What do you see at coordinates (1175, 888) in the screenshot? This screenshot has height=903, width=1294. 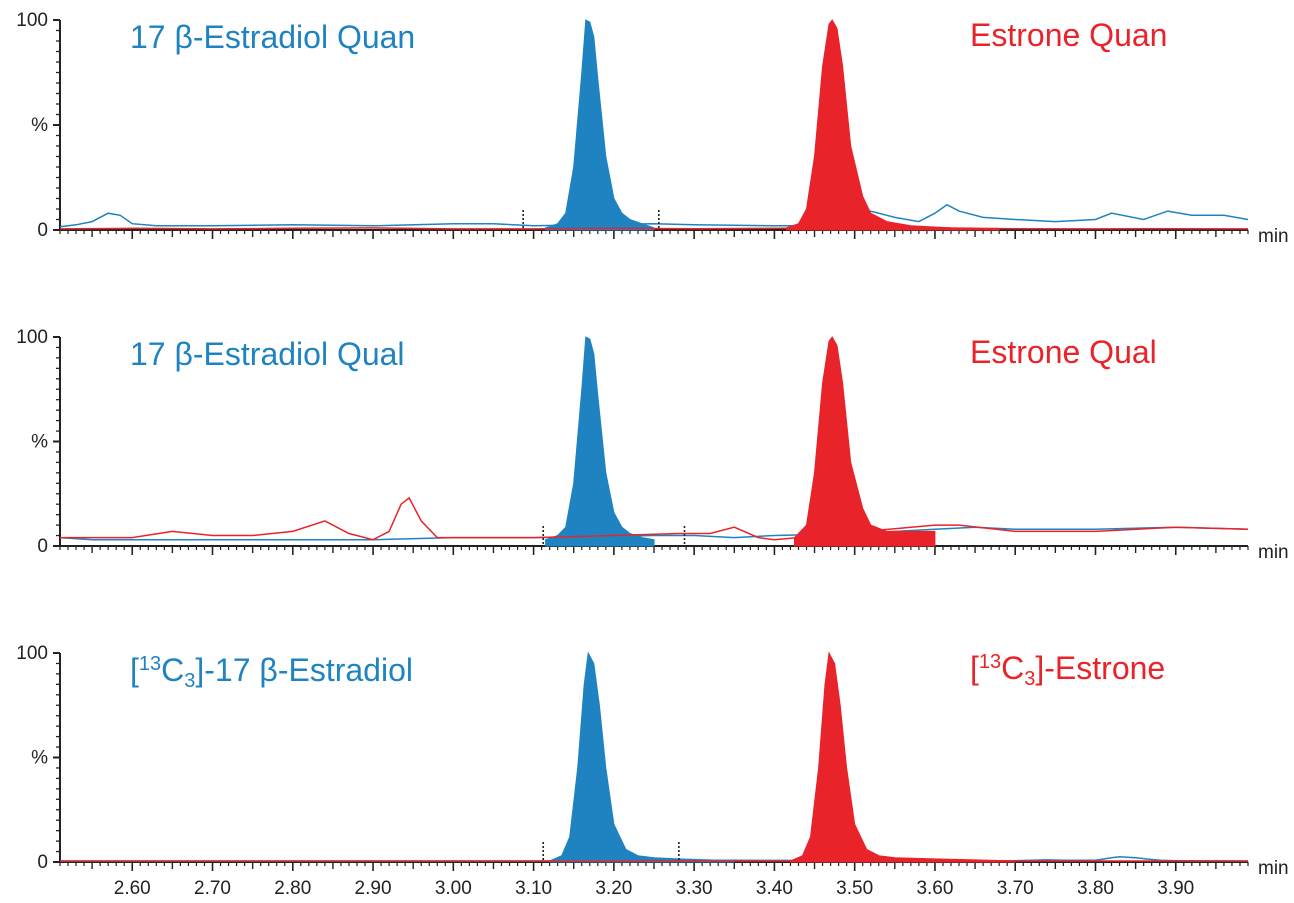 I see `x-tick-label: 3.90` at bounding box center [1175, 888].